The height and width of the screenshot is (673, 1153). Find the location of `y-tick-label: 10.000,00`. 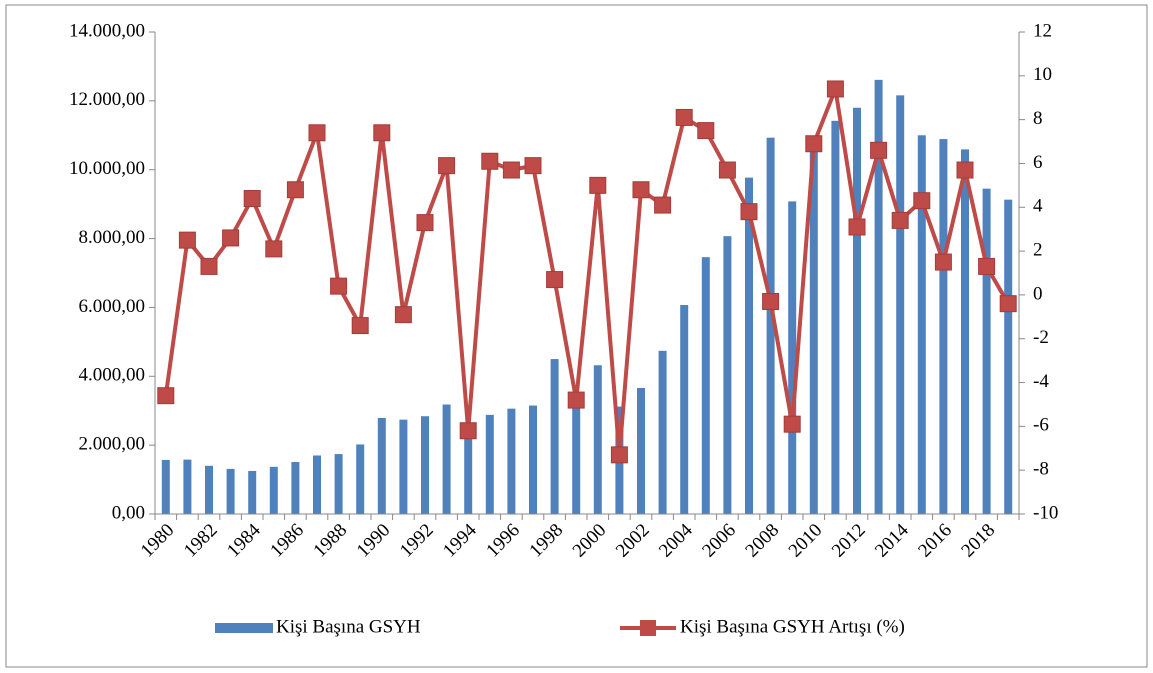

y-tick-label: 10.000,00 is located at coordinates (107, 168).